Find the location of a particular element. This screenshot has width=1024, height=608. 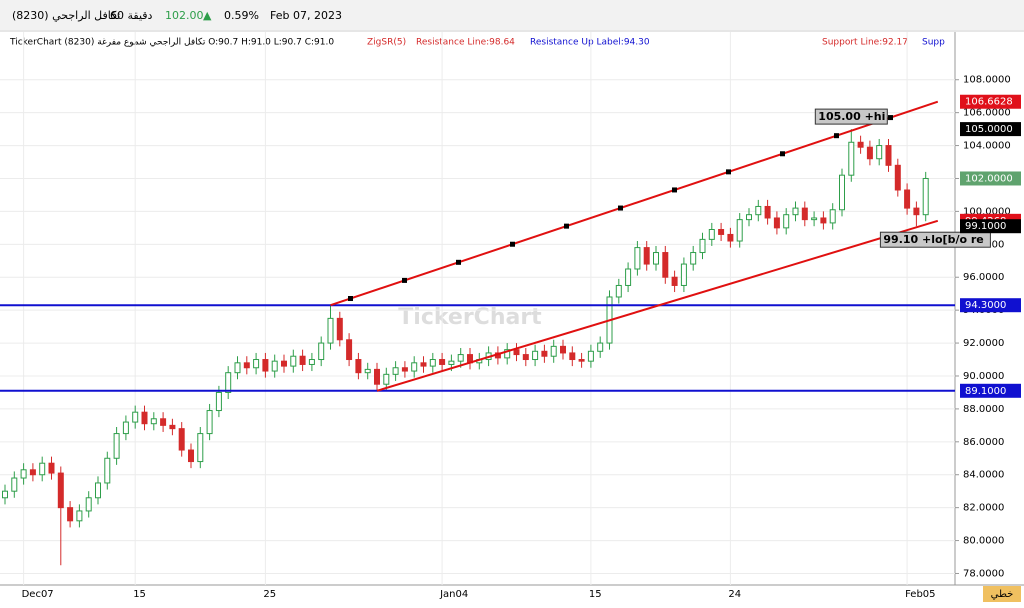

change: 0.59% is located at coordinates (241, 15).